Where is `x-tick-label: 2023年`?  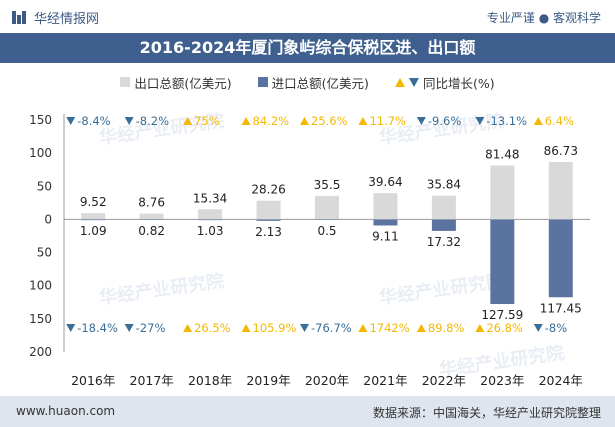
x-tick-label: 2023年 is located at coordinates (502, 380).